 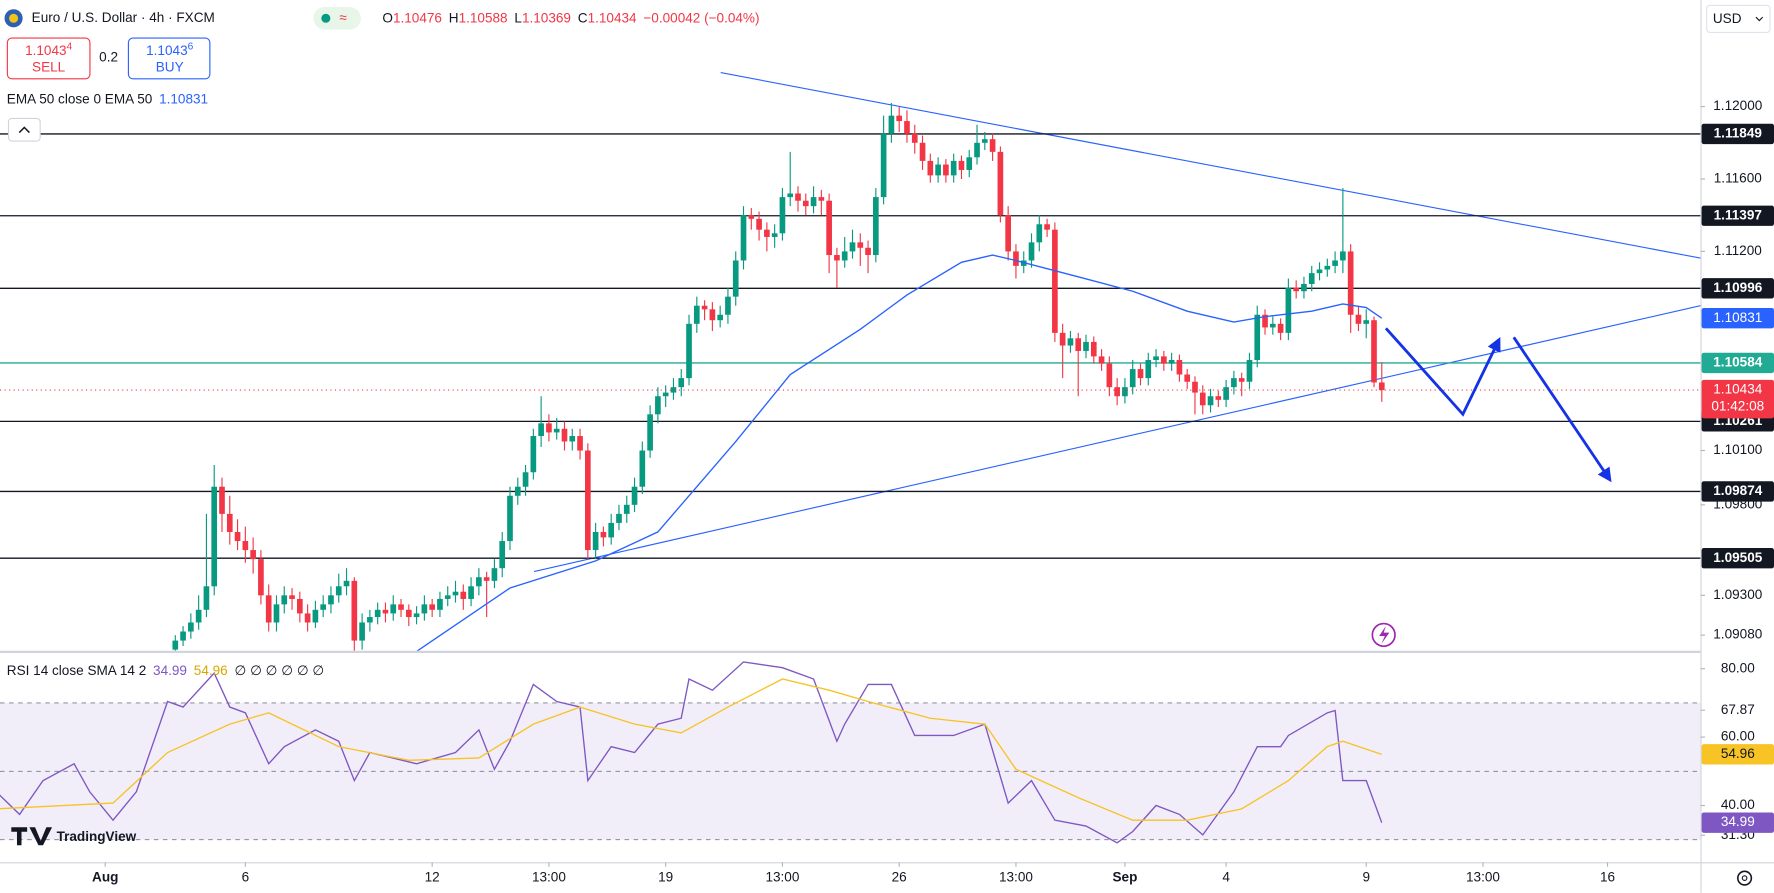 I want to click on currency-dropdown, so click(x=1738, y=18).